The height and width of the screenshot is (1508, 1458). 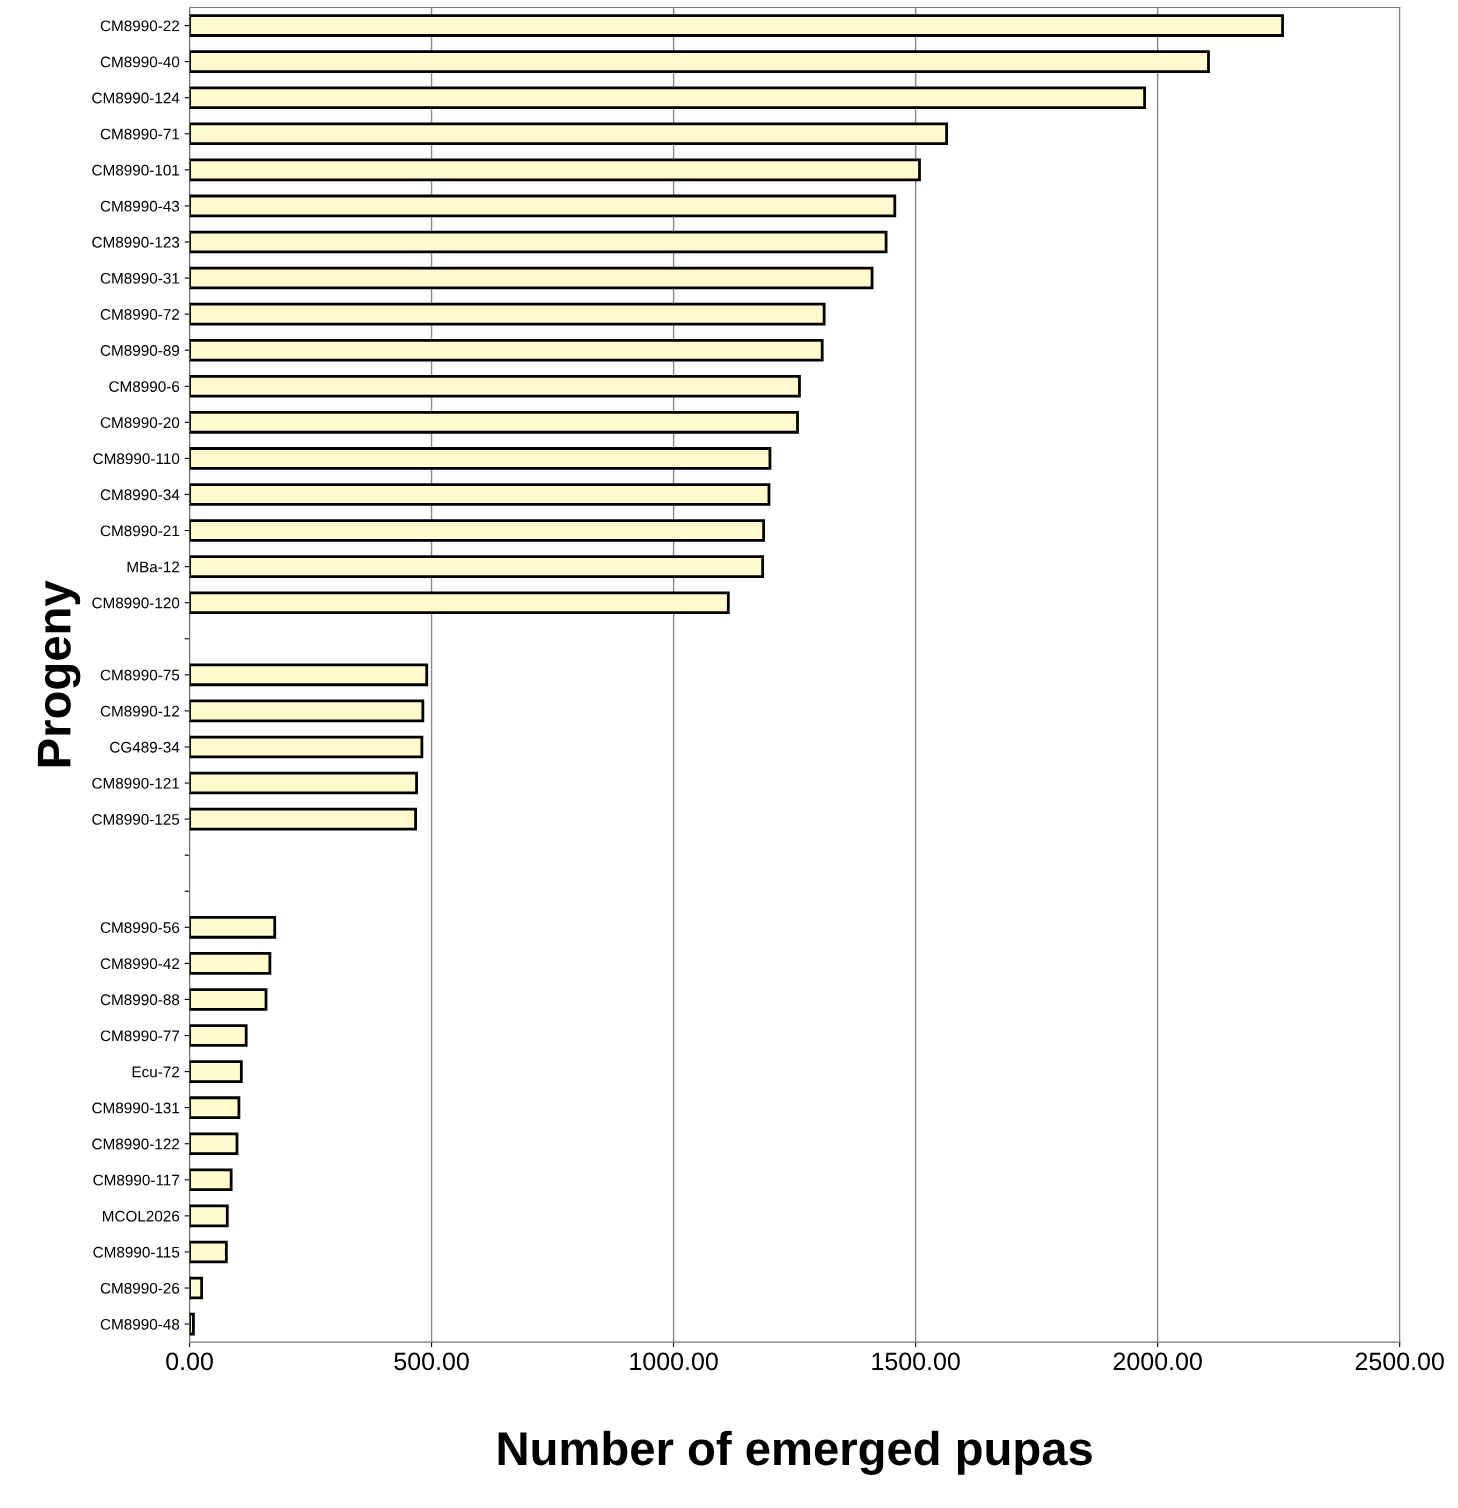 I want to click on x-tick-label: 0.00, so click(x=189, y=1361).